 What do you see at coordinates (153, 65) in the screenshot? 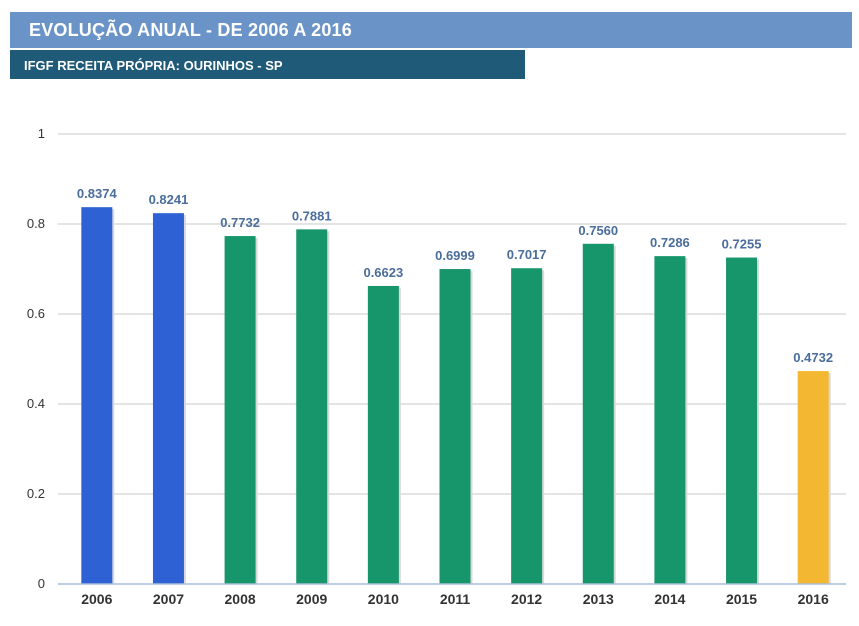
I see `chart-subtitle: IFGF RECEITA PRÓPRIA: OURINHOS - SP` at bounding box center [153, 65].